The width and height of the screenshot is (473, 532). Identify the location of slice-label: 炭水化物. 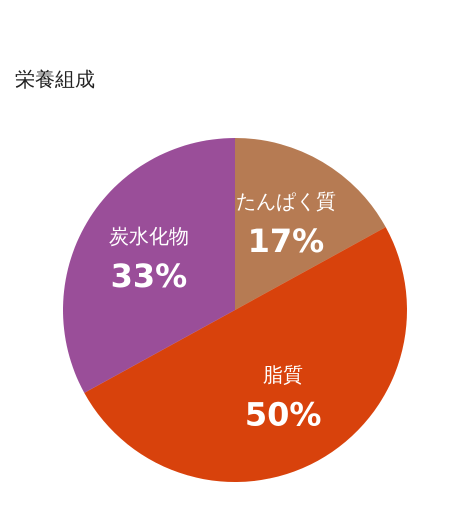
(148, 236).